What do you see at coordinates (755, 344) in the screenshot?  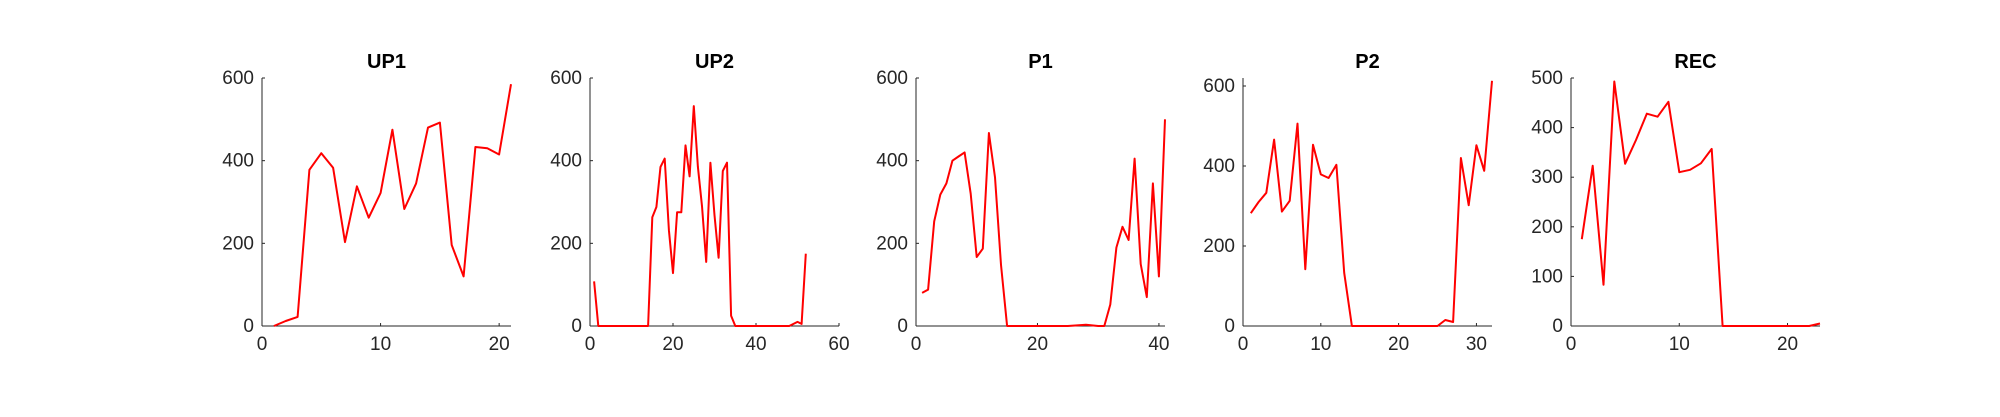 I see `x-tick-label: 40` at bounding box center [755, 344].